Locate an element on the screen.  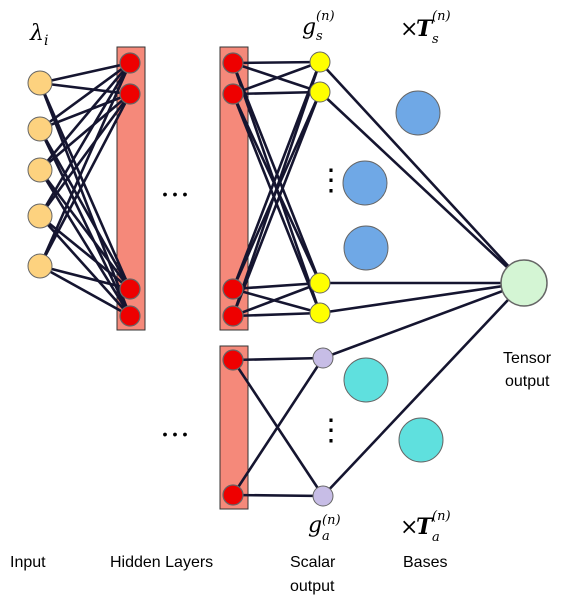
gs-label-base: g is located at coordinates (309, 27).